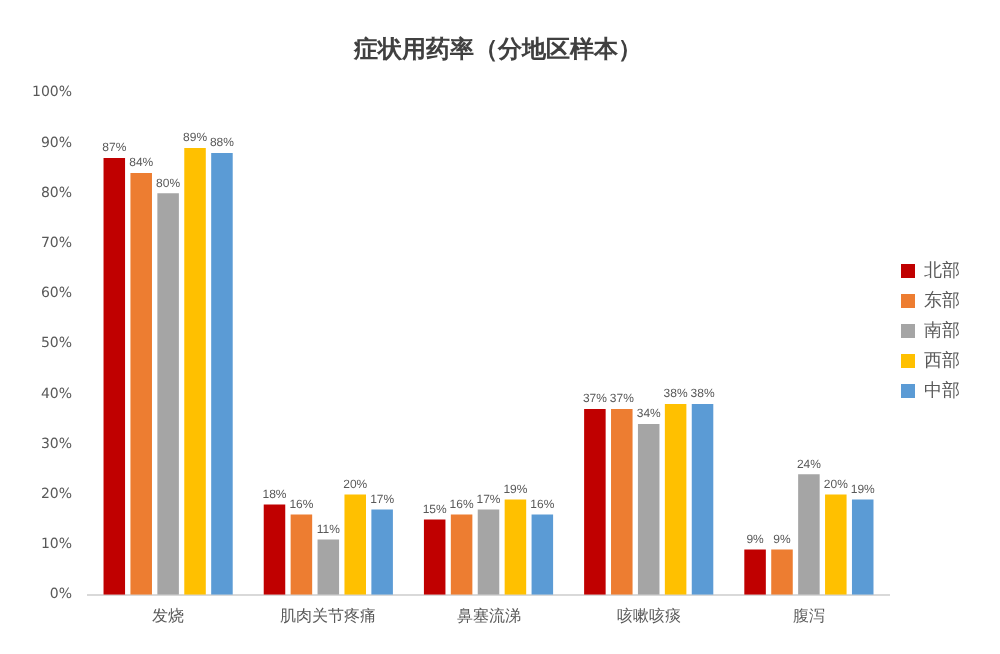  I want to click on x-tick-label: 鼻塞流涕, so click(488, 615).